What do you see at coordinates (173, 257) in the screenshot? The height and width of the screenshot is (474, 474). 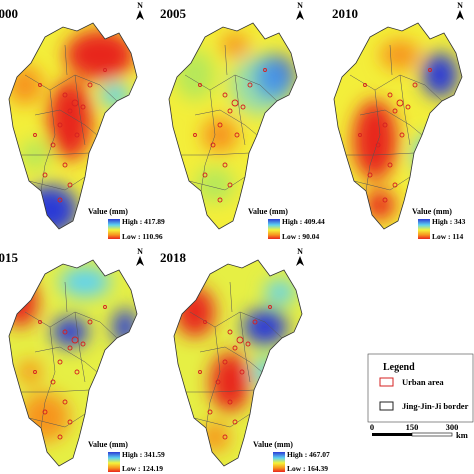 I see `panel-year: 2018` at bounding box center [173, 257].